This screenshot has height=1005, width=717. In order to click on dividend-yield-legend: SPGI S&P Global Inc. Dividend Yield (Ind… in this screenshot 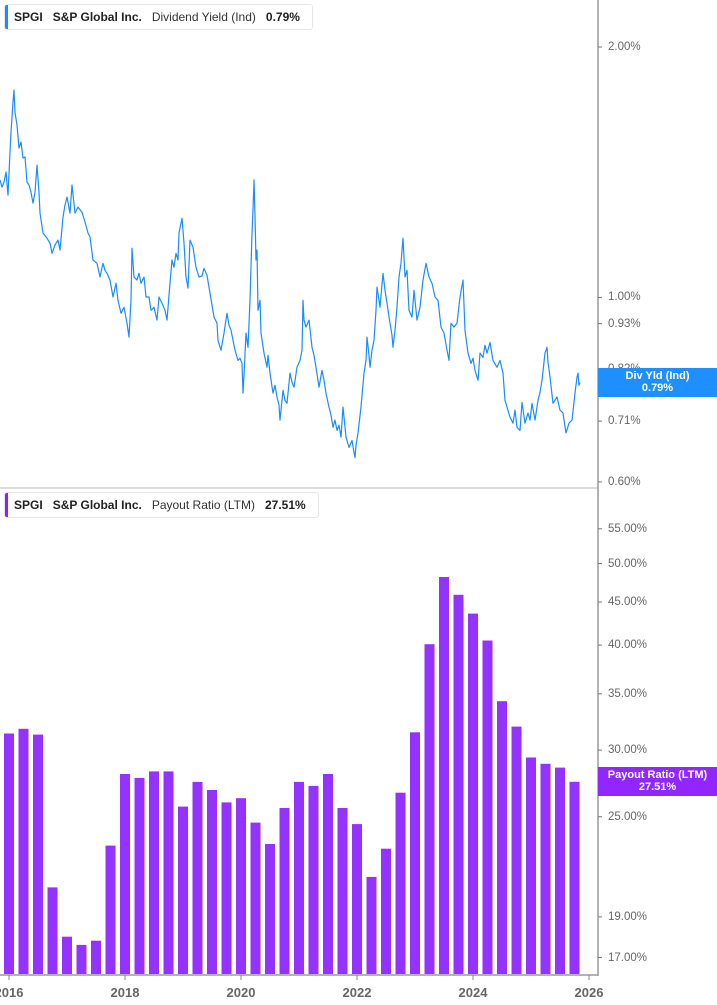, I will do `click(158, 17)`.